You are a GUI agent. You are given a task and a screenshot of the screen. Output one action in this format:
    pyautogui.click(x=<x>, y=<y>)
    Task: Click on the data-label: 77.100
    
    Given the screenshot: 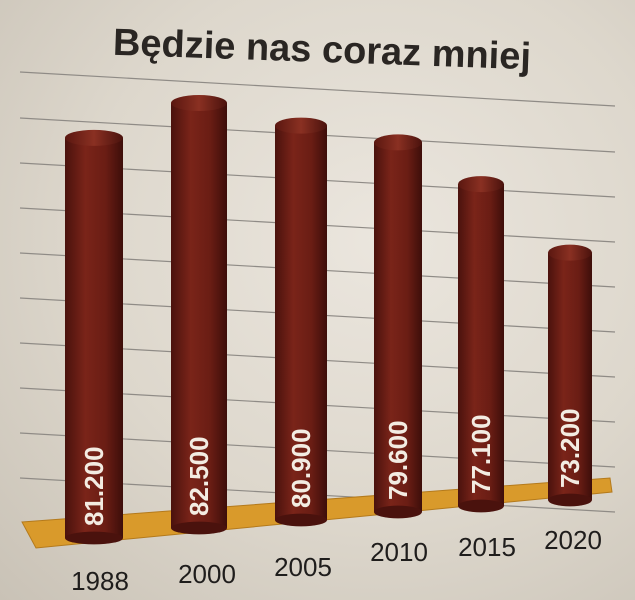 What is the action you would take?
    pyautogui.click(x=481, y=454)
    